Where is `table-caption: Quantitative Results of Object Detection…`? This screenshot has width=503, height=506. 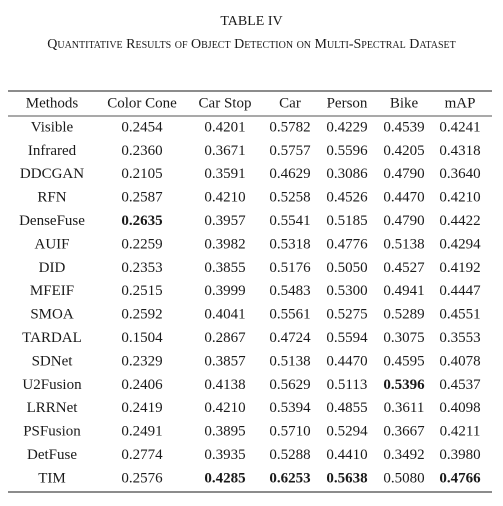 table-caption: Quantitative Results of Object Detection… is located at coordinates (251, 44).